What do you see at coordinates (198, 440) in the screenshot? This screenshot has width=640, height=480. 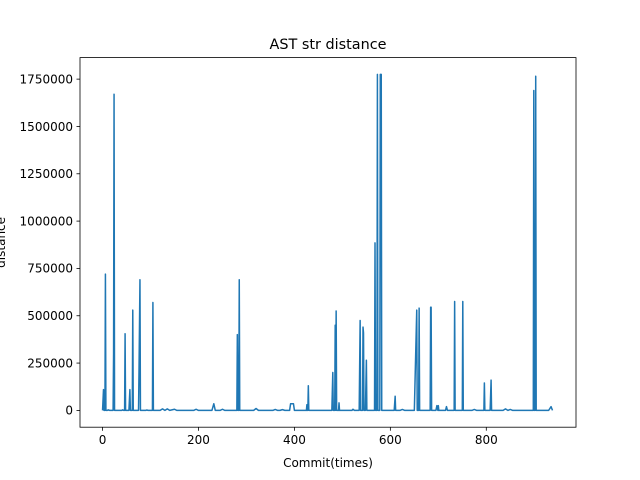 I see `x-tick-label: 200` at bounding box center [198, 440].